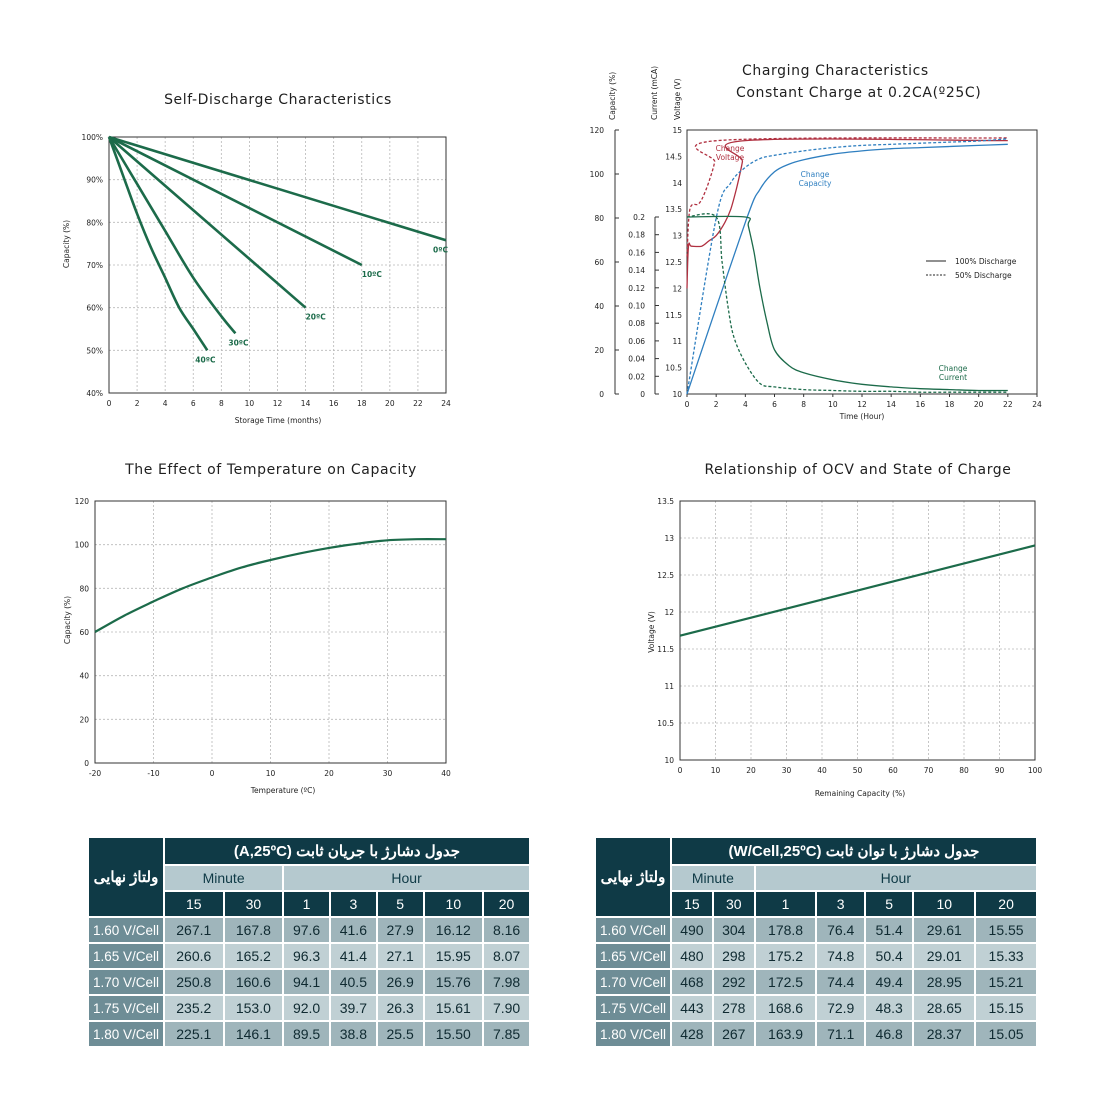  Describe the element at coordinates (673, 262) in the screenshot. I see `ch-voltage-tick: 12.5` at that location.